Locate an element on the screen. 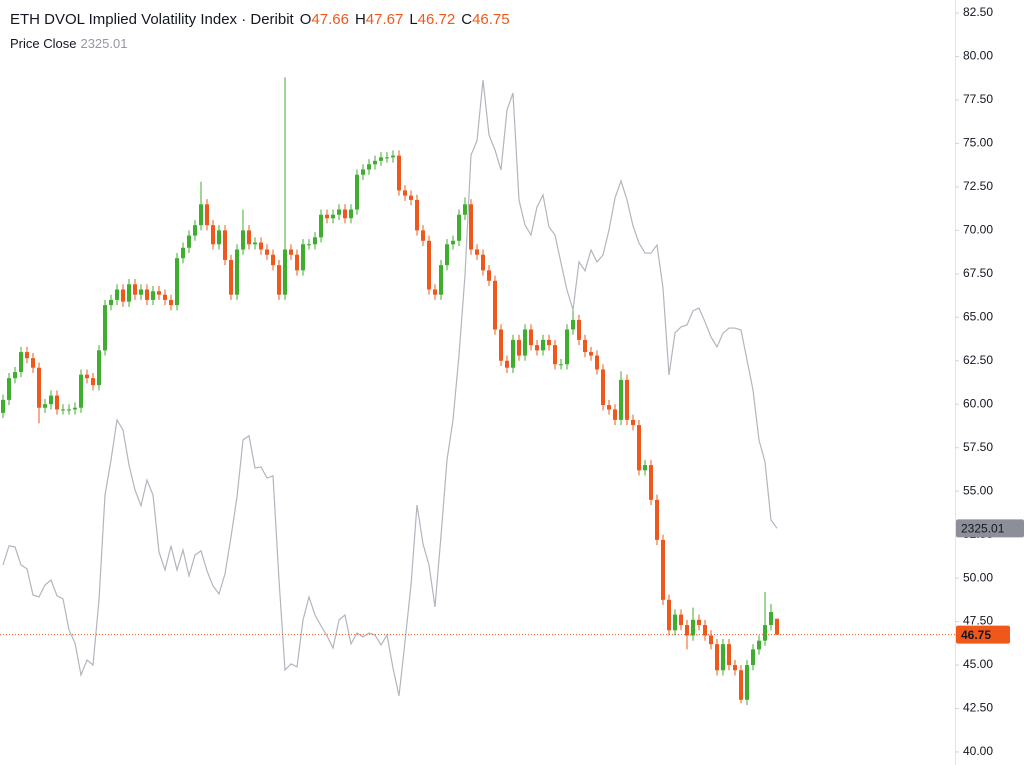  ohlc-value: 47.66 is located at coordinates (330, 19).